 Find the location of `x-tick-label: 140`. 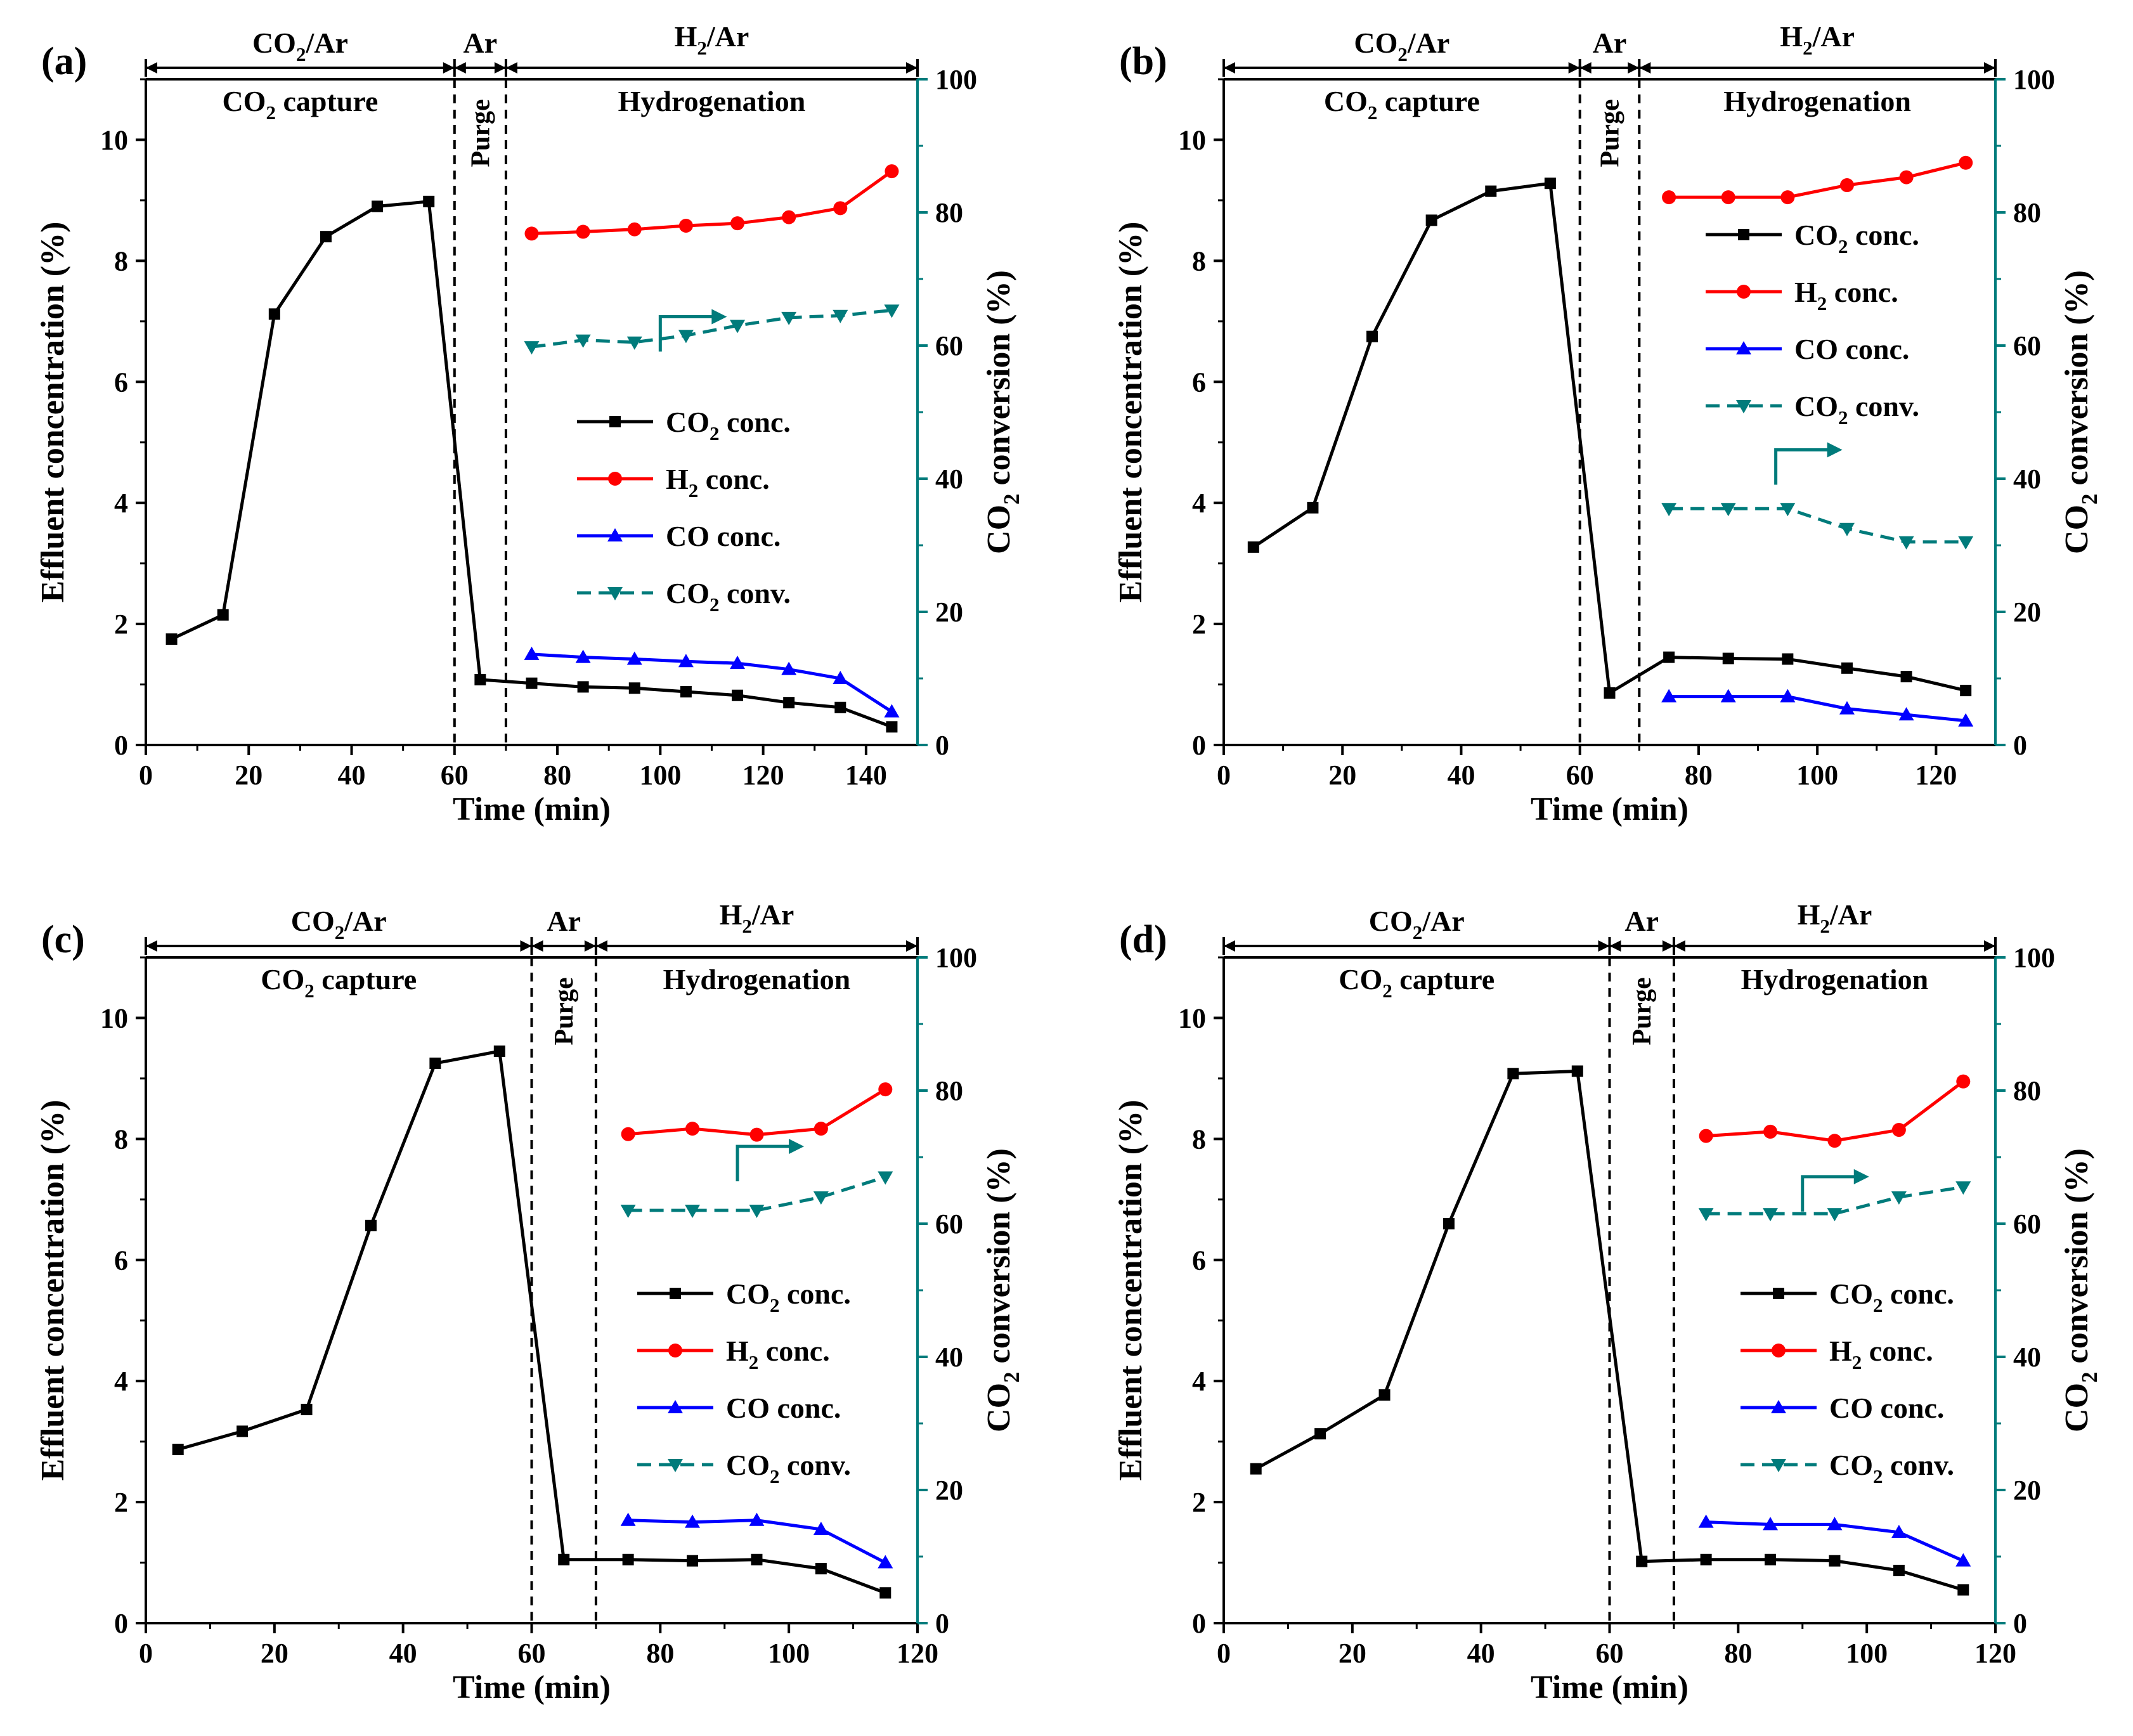

x-tick-label: 140 is located at coordinates (866, 775).